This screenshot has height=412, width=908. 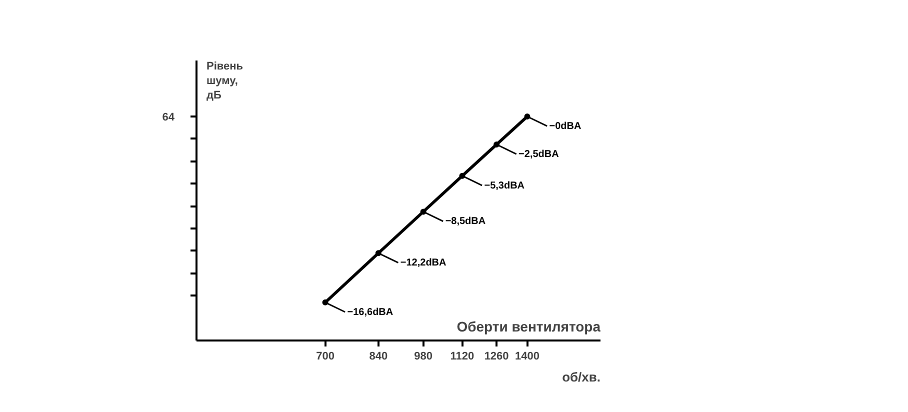 I want to click on x-tick-label: 1120, so click(x=462, y=356).